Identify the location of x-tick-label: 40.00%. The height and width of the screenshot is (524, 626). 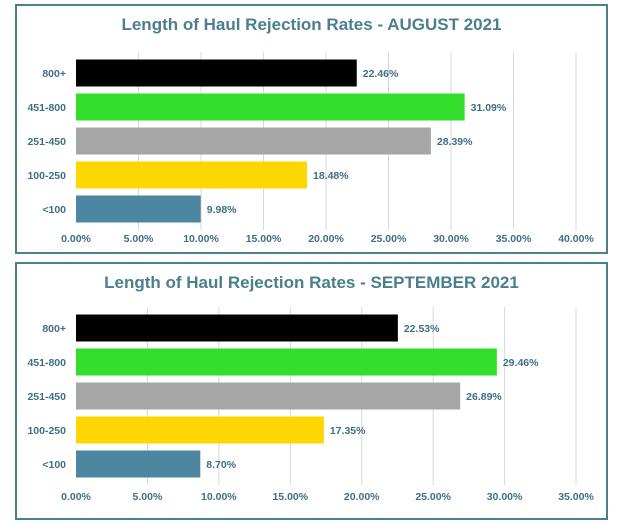
(576, 239).